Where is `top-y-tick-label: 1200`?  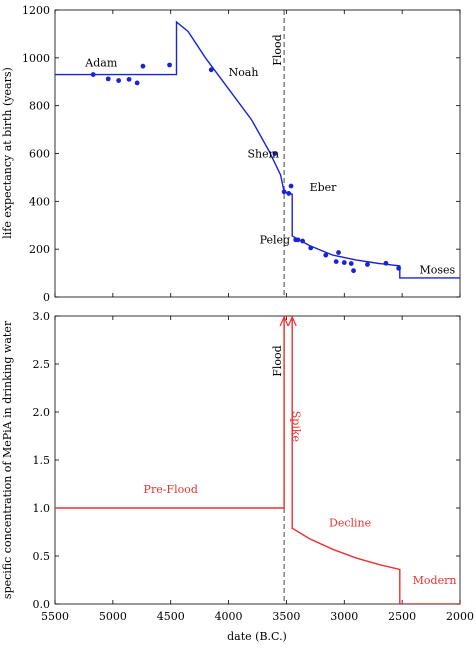
top-y-tick-label: 1200 is located at coordinates (36, 10).